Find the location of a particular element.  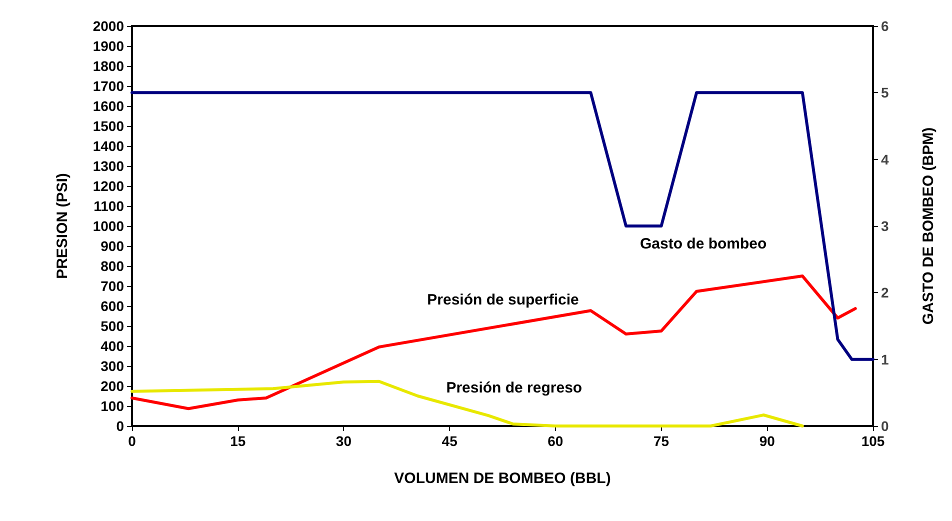

y-tick-label: 200 is located at coordinates (112, 386).